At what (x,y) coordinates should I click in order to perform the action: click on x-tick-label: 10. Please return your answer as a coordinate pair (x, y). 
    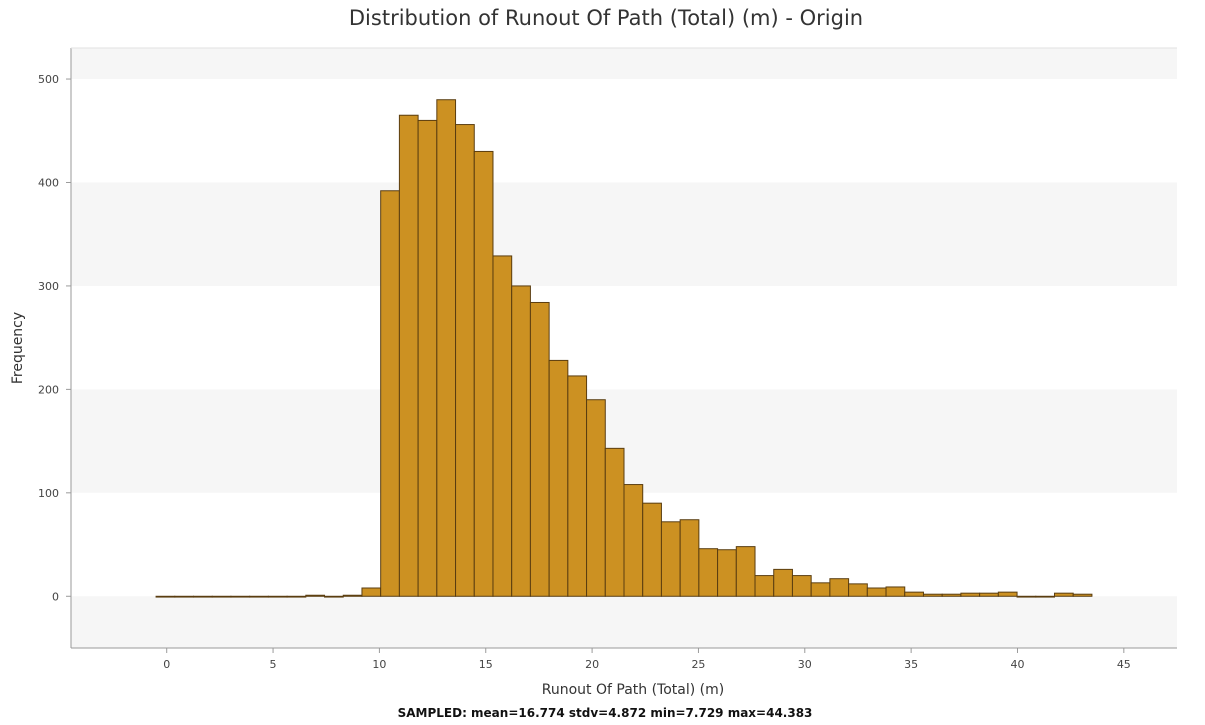
    Looking at the image, I should click on (379, 664).